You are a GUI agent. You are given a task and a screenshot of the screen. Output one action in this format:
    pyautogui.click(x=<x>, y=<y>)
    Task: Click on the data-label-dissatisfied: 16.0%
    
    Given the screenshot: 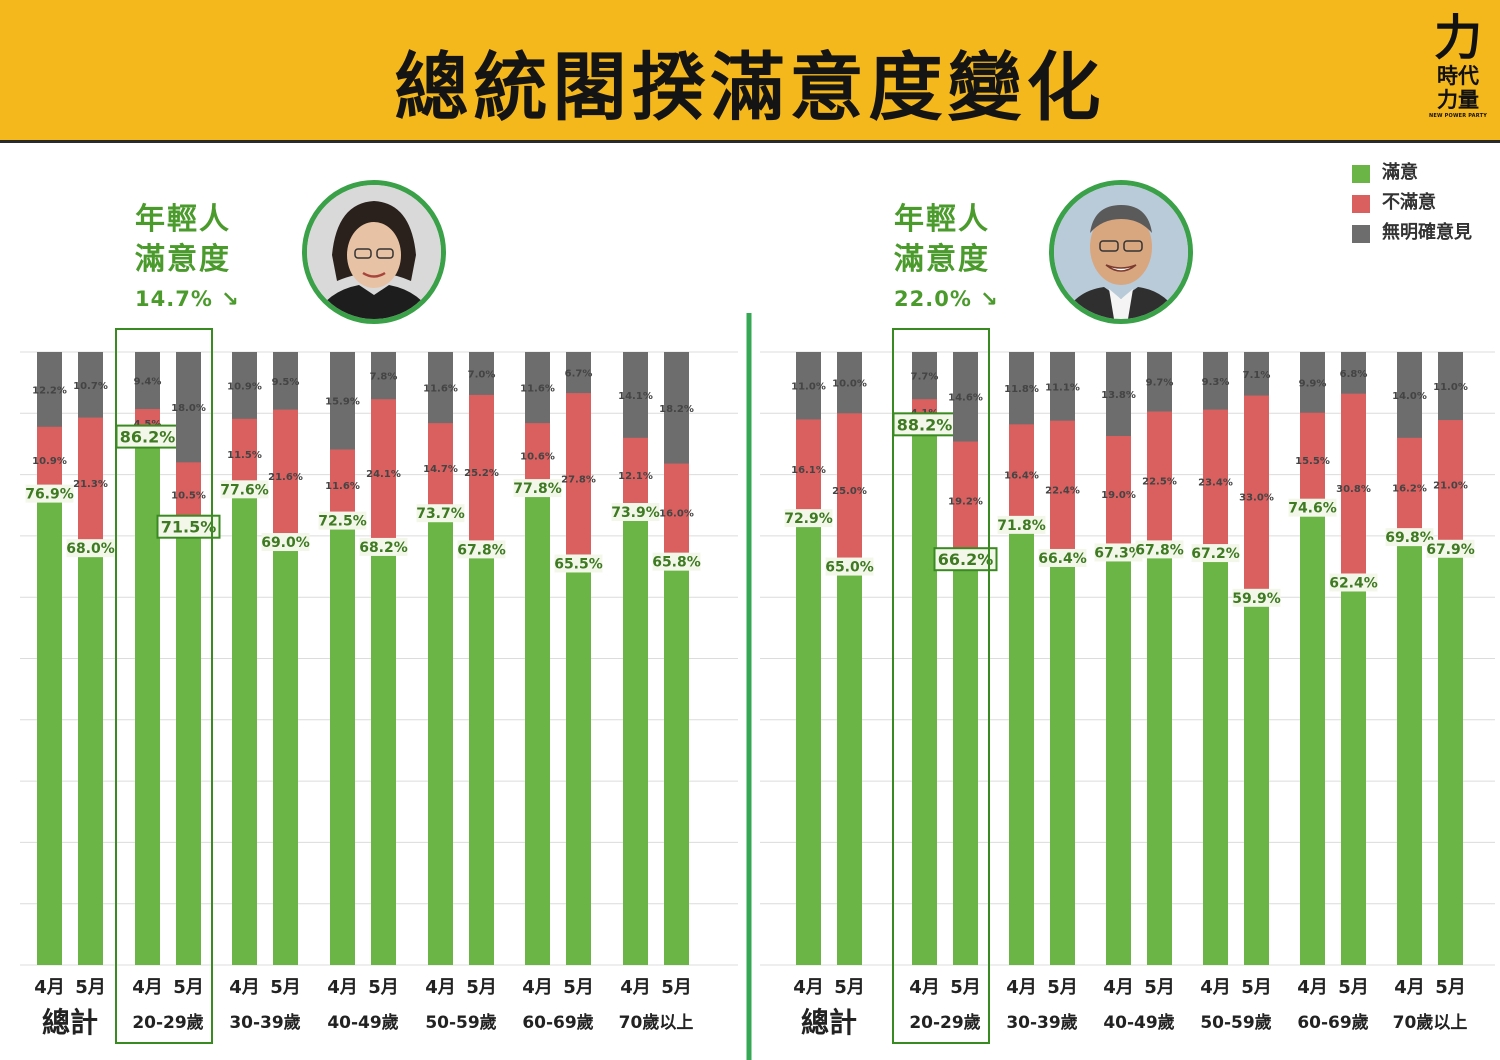 What is the action you would take?
    pyautogui.click(x=676, y=514)
    